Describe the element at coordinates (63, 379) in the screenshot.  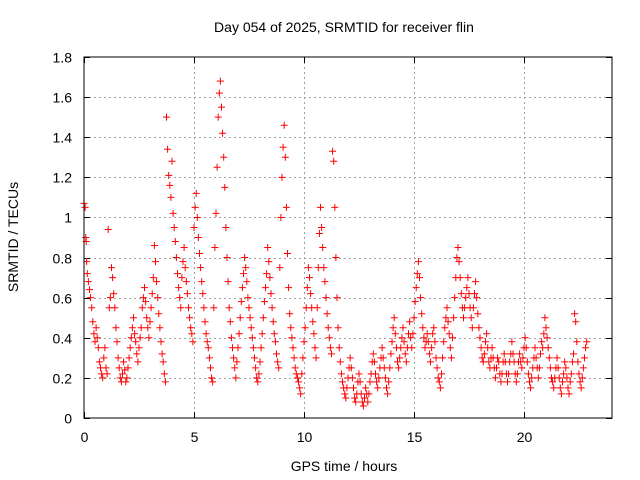
I see `y-tick-label: 0.2` at that location.